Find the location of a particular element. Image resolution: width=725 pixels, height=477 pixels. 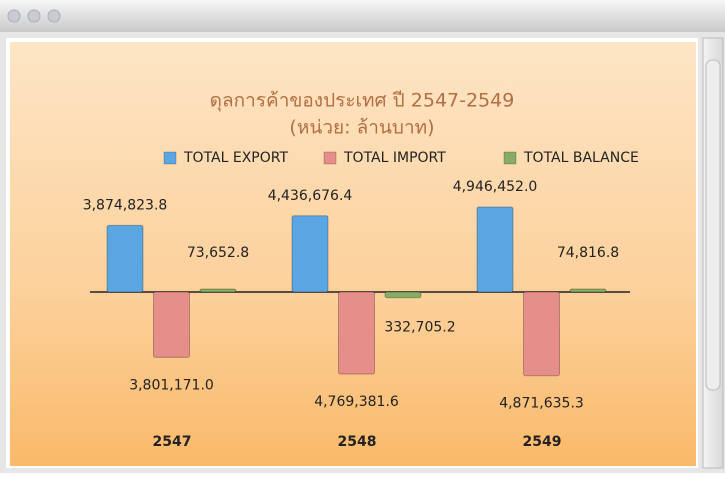

value-label: 73,652.8 is located at coordinates (218, 253).